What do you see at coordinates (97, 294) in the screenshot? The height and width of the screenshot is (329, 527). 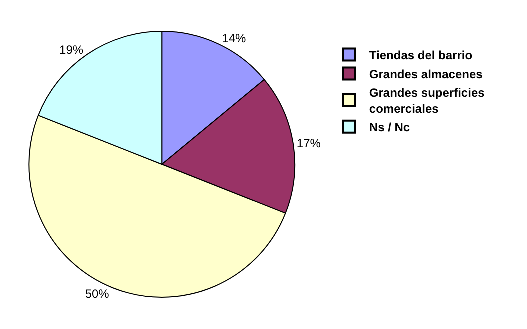 I see `data-label: 50%` at bounding box center [97, 294].